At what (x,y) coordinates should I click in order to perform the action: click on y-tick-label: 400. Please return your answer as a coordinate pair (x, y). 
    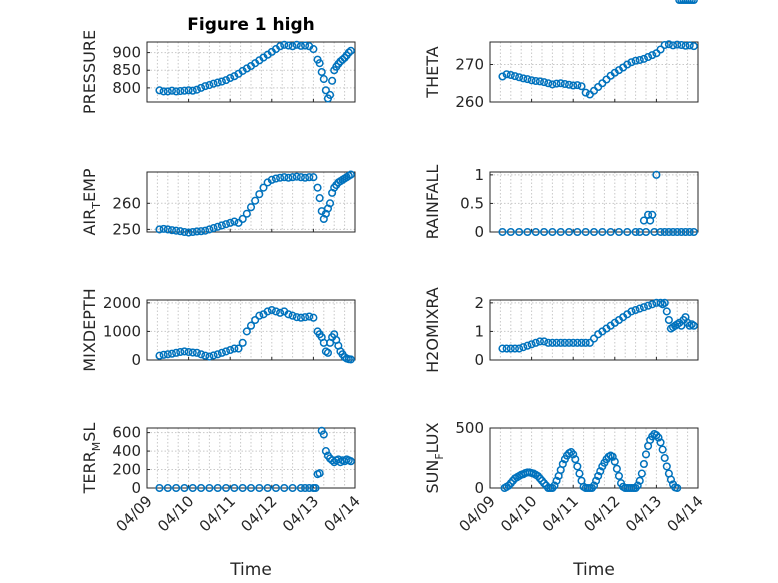
    Looking at the image, I should click on (126, 451).